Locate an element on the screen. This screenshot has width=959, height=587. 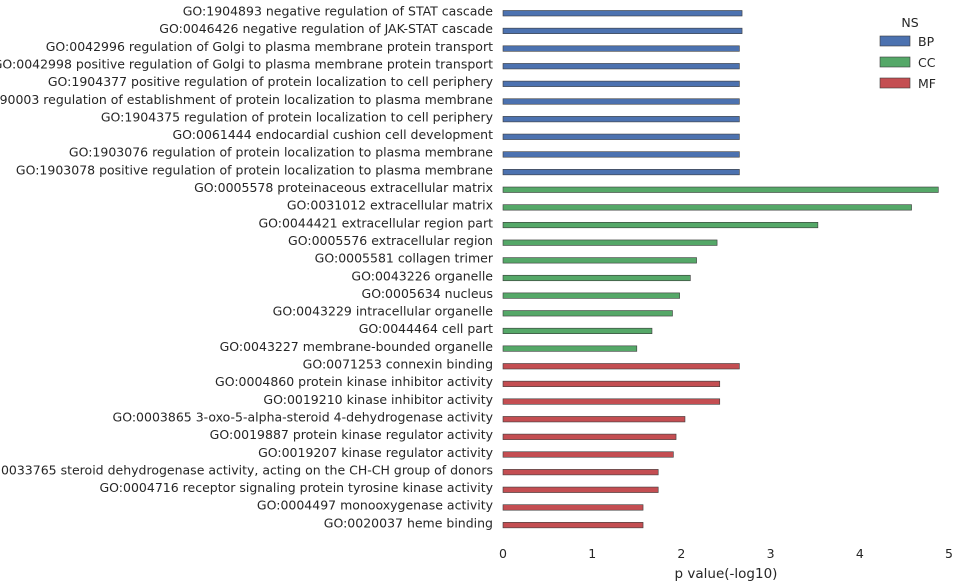
legend-swatch-bp is located at coordinates (895, 41).